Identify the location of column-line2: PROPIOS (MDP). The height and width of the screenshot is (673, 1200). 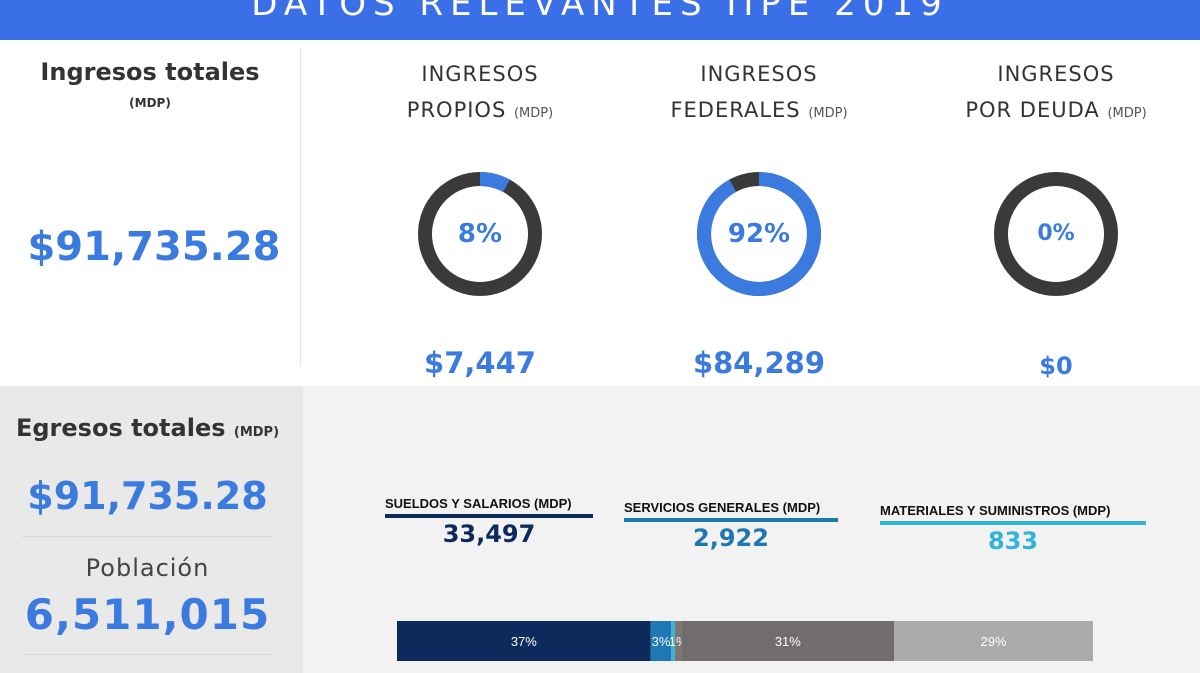
(480, 110).